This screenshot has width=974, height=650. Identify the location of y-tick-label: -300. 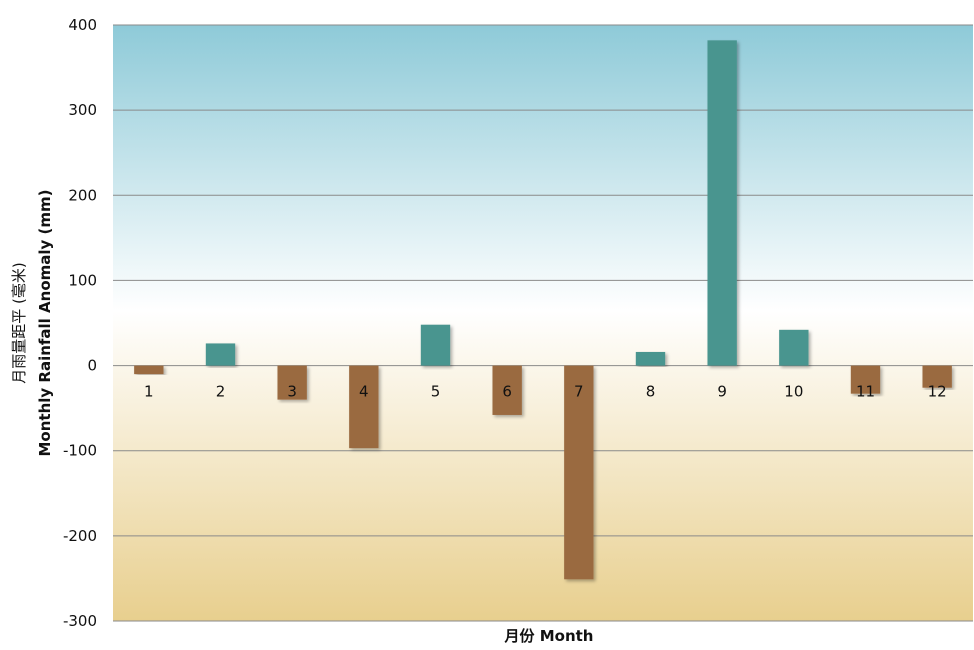
(80, 621).